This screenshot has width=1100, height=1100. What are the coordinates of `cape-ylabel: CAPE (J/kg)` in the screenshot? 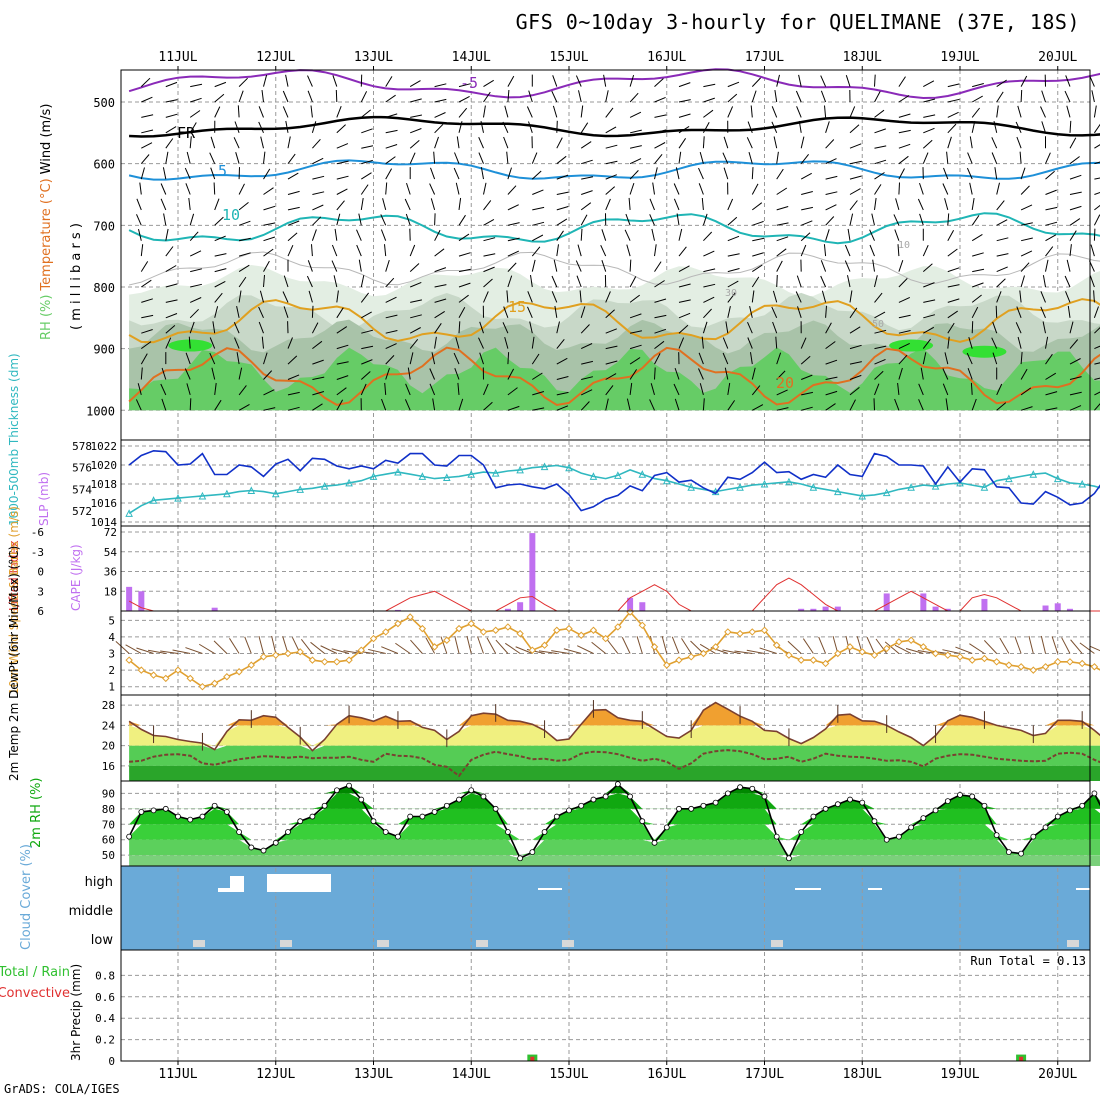 It's located at (76, 577).